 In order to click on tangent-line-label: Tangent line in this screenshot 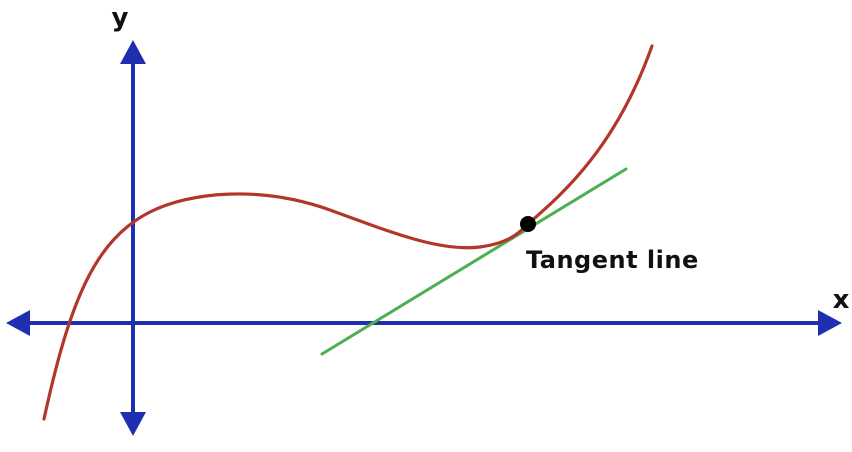, I will do `click(612, 260)`.